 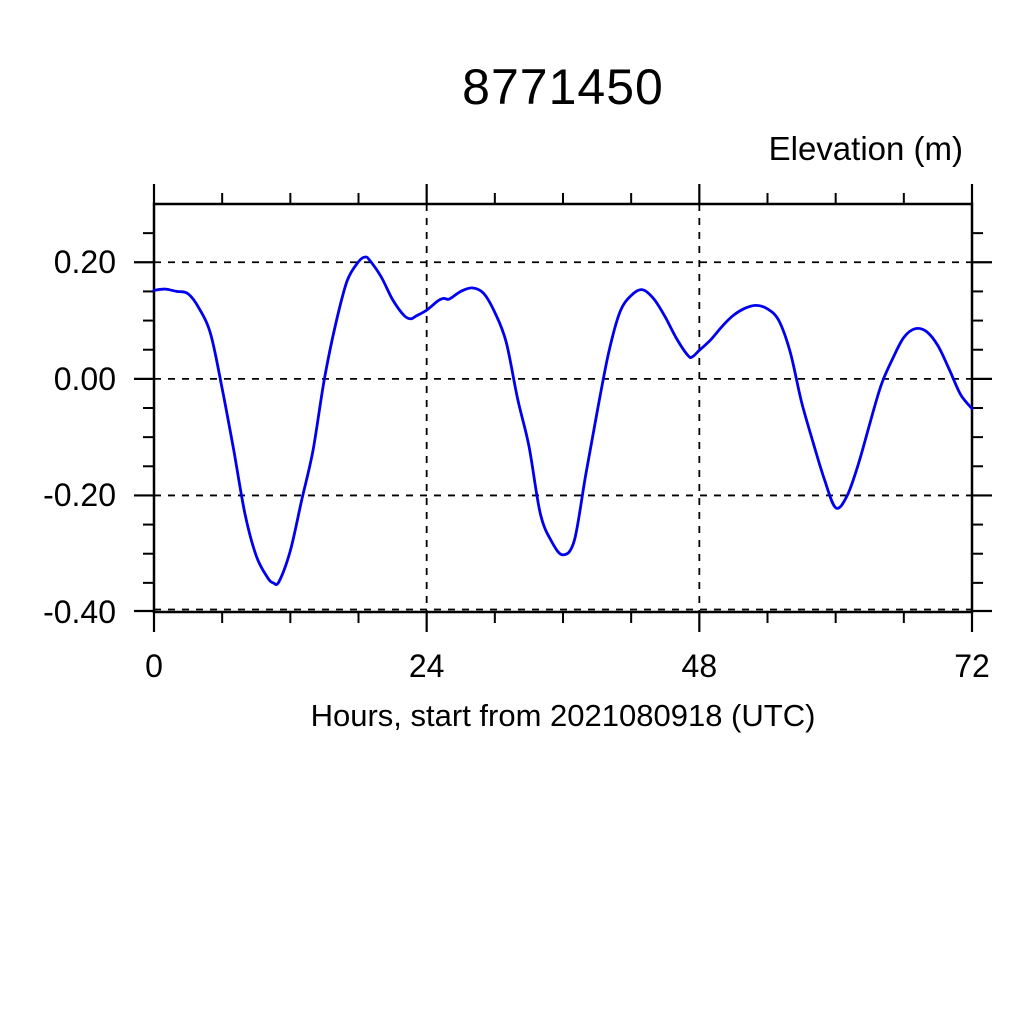 What do you see at coordinates (426, 666) in the screenshot?
I see `x-tick-label: 24` at bounding box center [426, 666].